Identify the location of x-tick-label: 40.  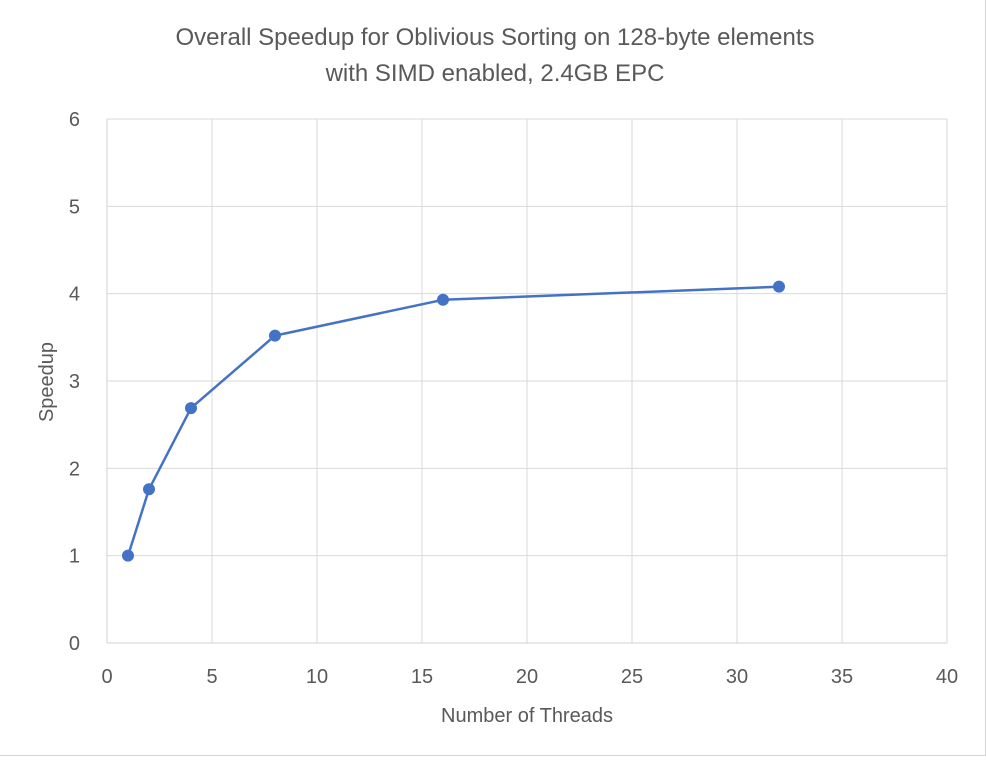
(947, 677).